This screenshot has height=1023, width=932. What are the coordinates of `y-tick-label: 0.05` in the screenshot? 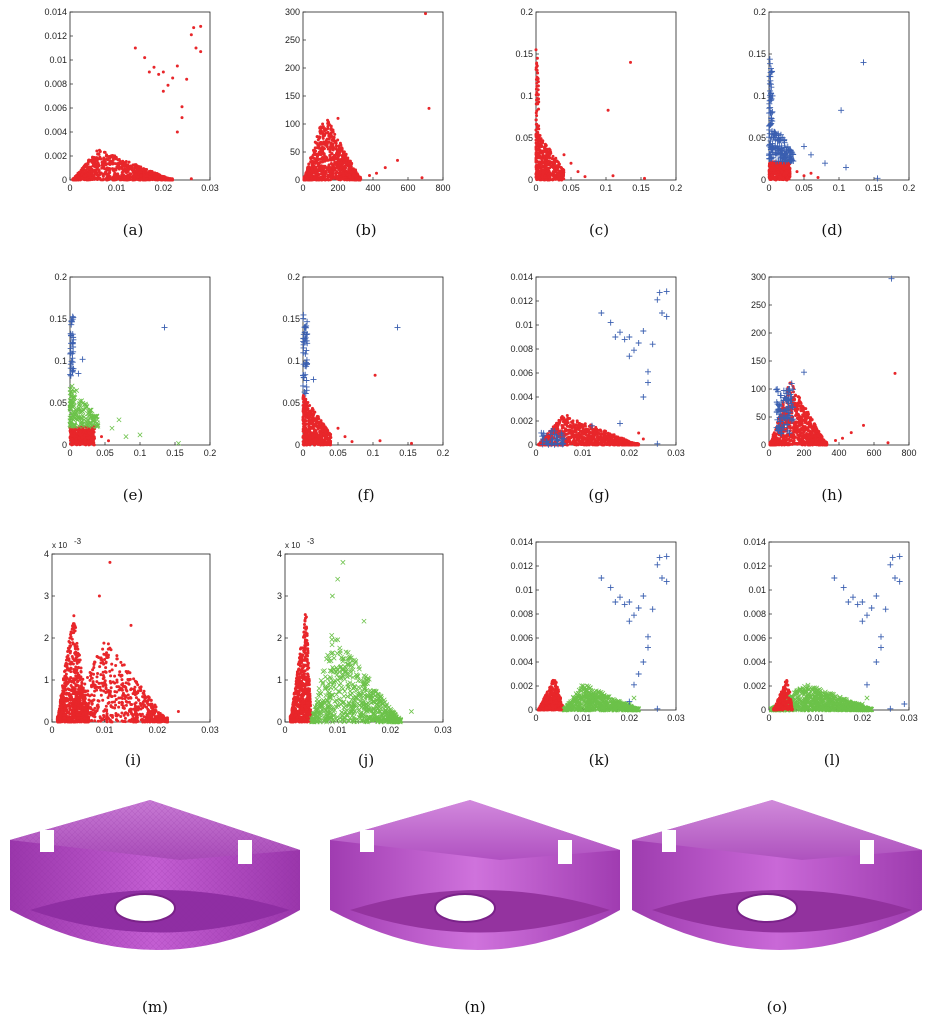 It's located at (524, 138).